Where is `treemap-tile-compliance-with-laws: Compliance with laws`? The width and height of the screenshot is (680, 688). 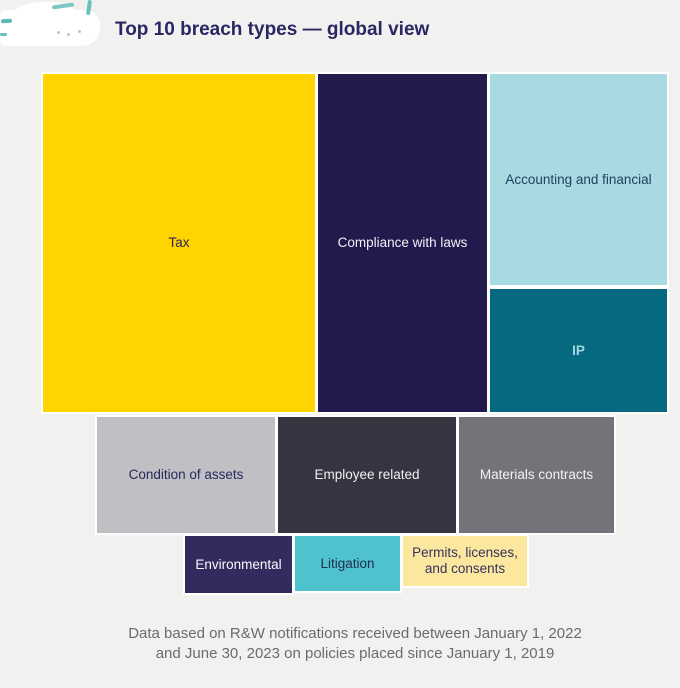 treemap-tile-compliance-with-laws: Compliance with laws is located at coordinates (402, 243).